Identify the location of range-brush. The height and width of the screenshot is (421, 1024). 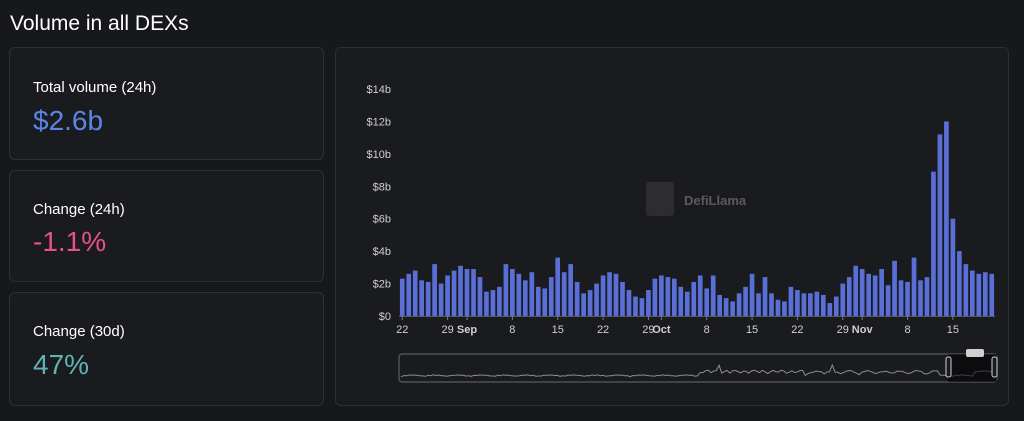
(698, 366).